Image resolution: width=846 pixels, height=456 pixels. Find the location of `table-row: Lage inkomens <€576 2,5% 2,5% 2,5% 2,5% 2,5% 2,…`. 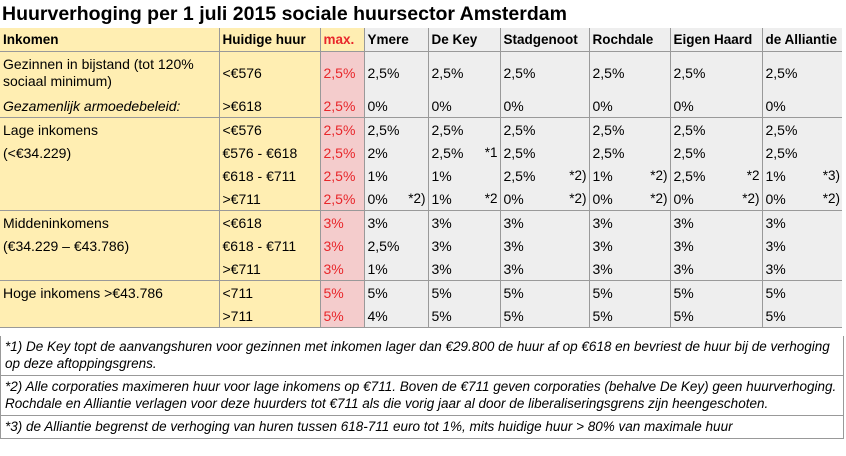

table-row: Lage inkomens <€576 2,5% 2,5% 2,5% 2,5% 2,5% 2,… is located at coordinates (421, 129).